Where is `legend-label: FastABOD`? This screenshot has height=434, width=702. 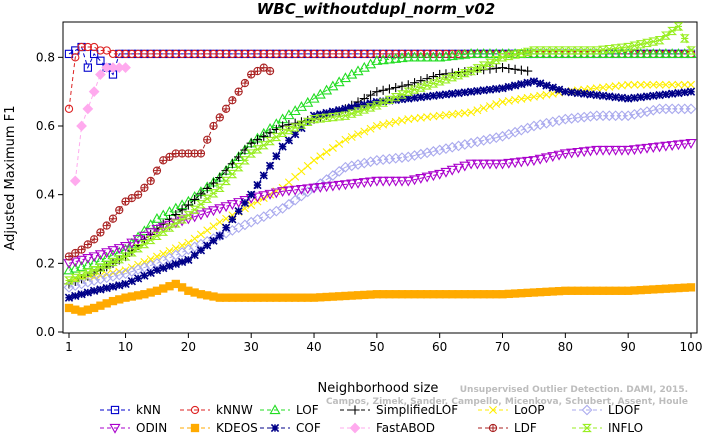
legend-label: FastABOD is located at coordinates (405, 427).